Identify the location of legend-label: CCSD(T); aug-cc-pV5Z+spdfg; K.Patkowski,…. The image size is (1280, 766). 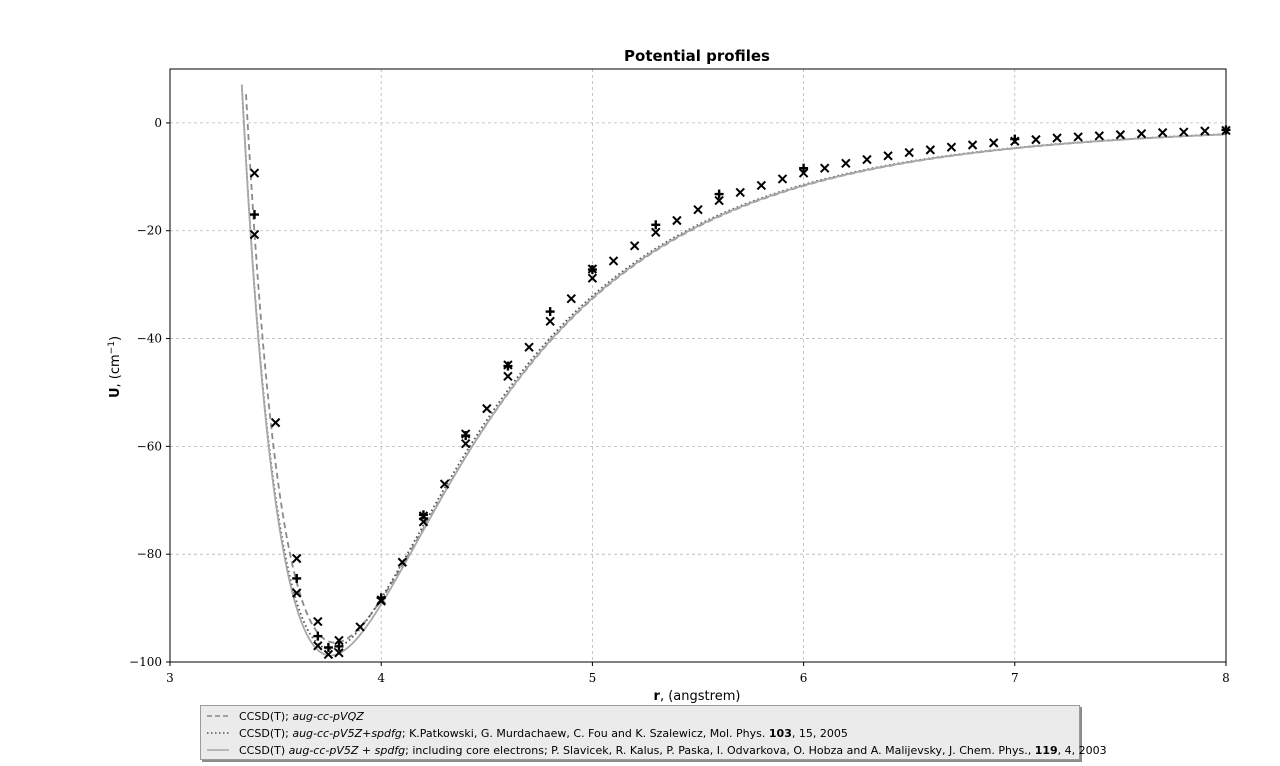
(543, 733).